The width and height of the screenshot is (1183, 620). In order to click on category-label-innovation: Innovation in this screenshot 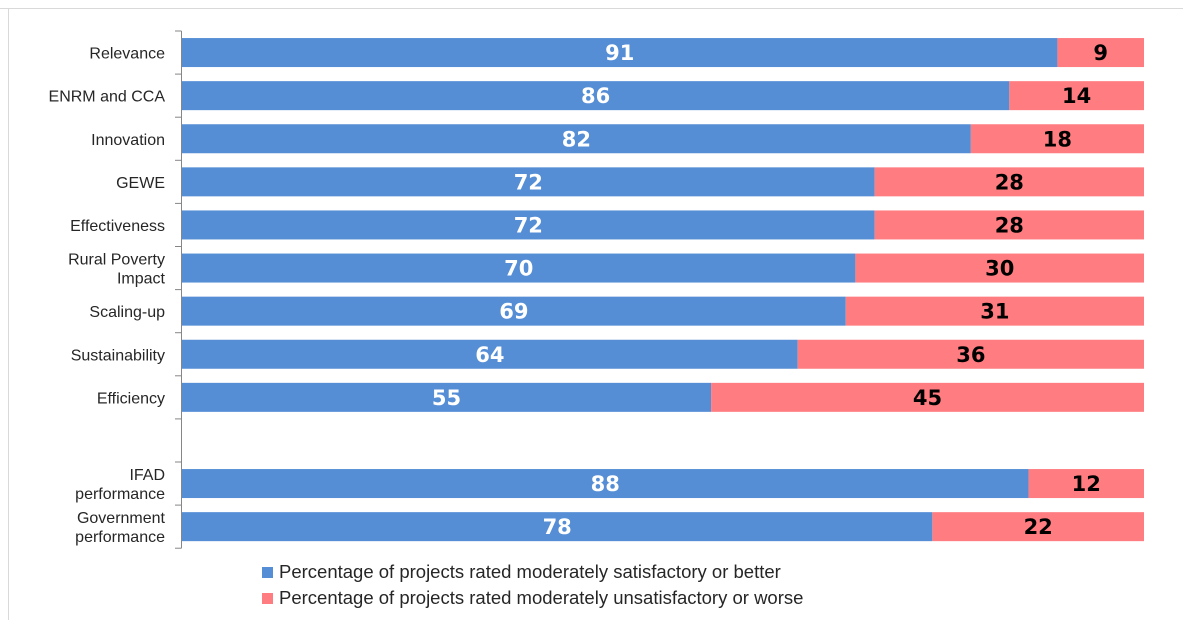, I will do `click(128, 140)`.